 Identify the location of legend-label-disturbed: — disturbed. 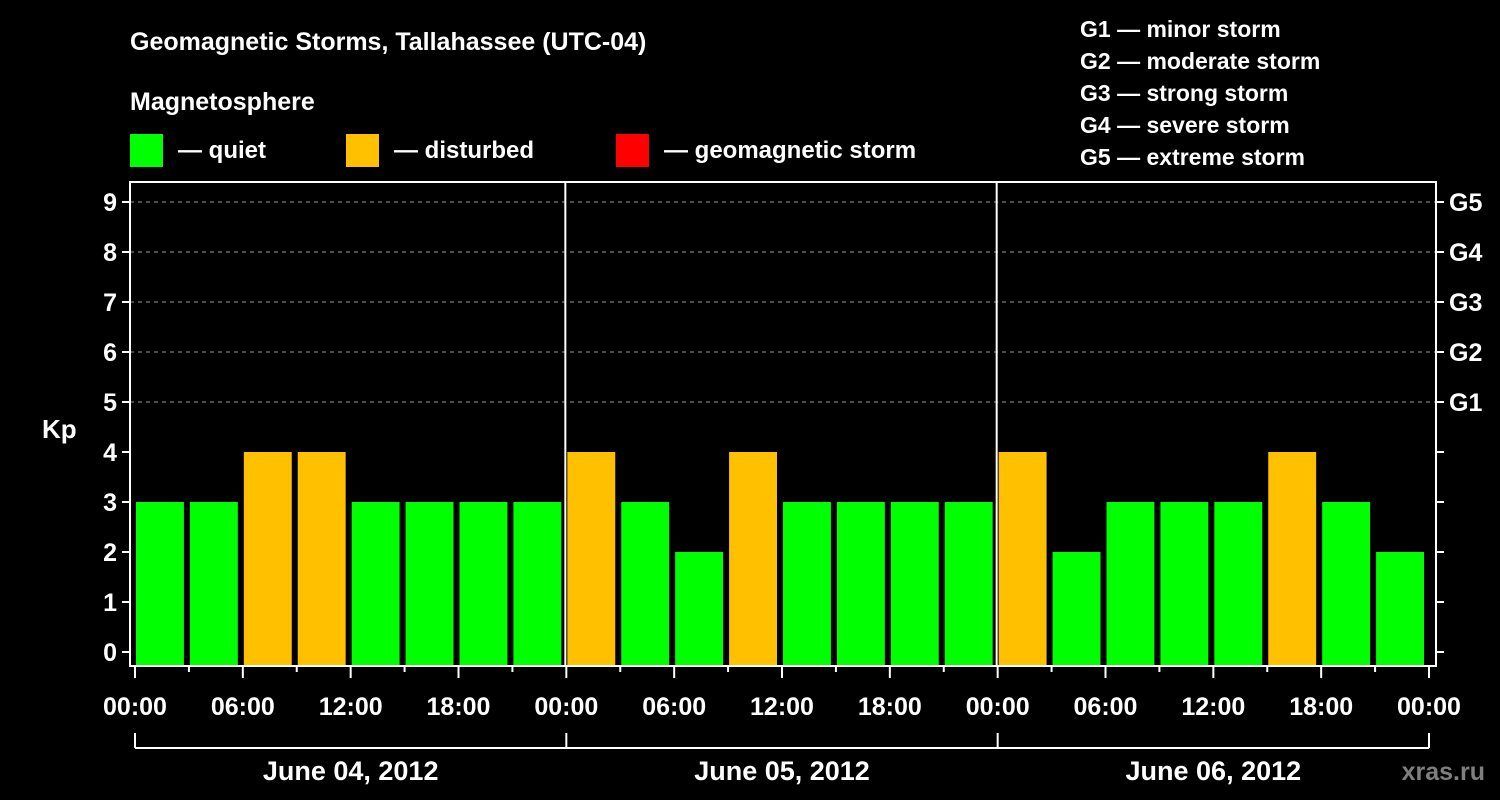
(464, 150).